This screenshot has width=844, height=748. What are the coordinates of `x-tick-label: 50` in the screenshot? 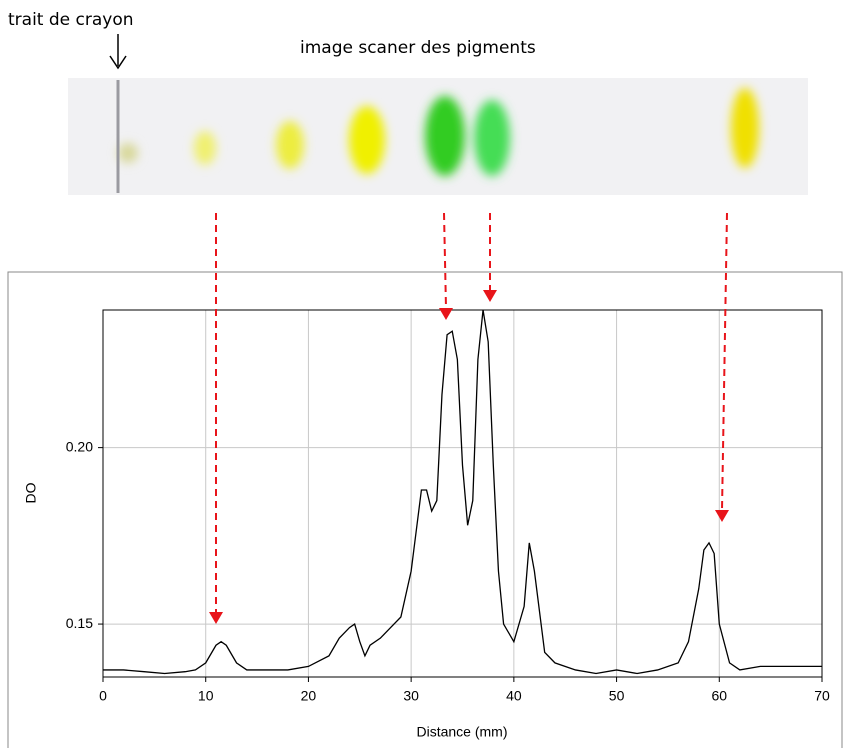 It's located at (617, 696).